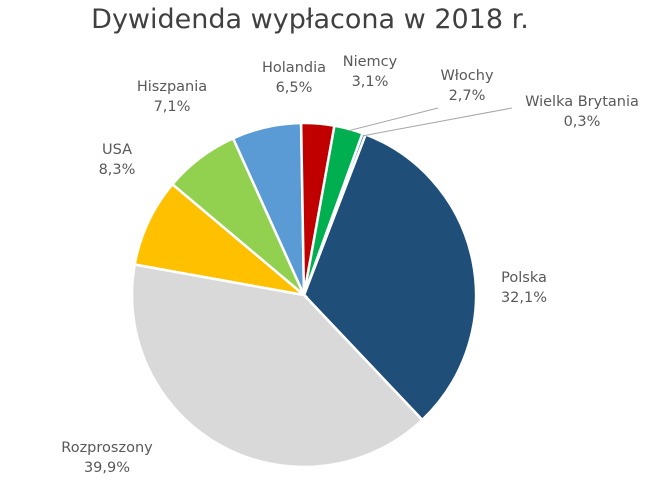  What do you see at coordinates (582, 112) in the screenshot?
I see `slice-label-wielka-brytania: Wielka Brytania 0,3%` at bounding box center [582, 112].